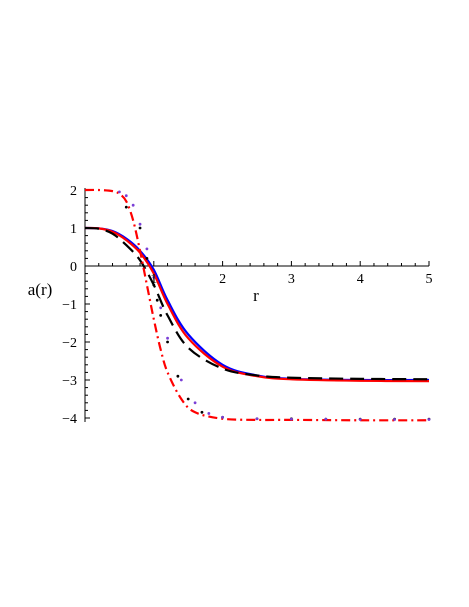 The height and width of the screenshot is (607, 469). Describe the element at coordinates (69, 419) in the screenshot. I see `y-tick-label: −4` at that location.